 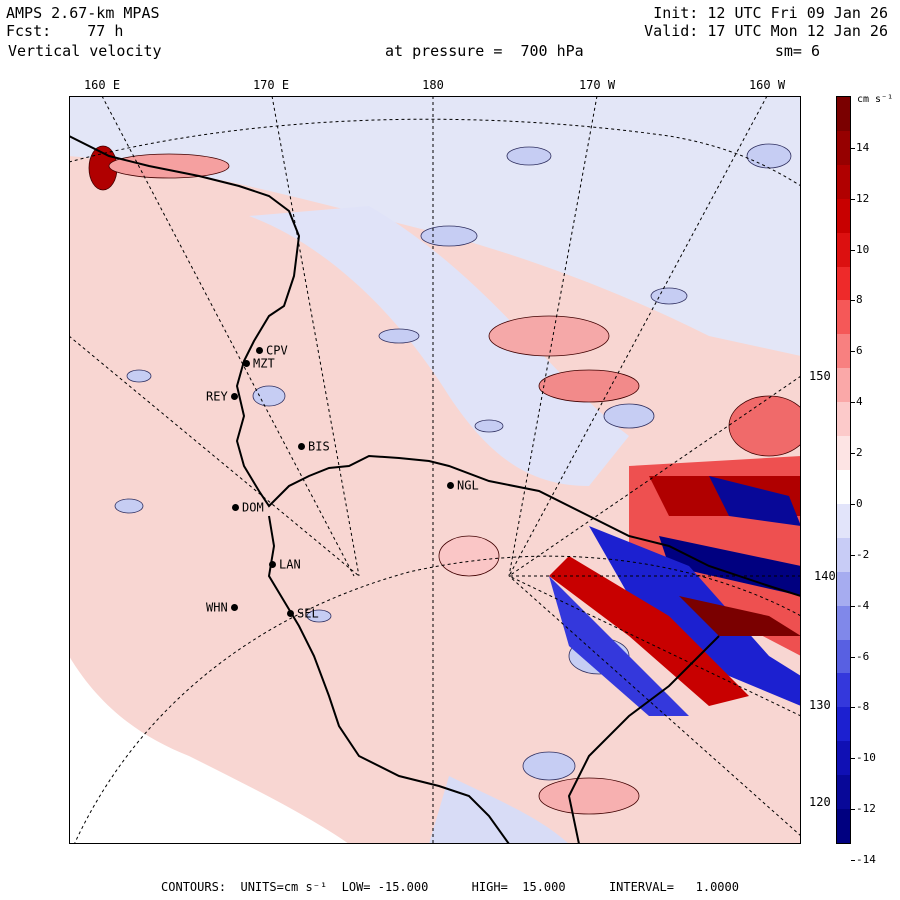 What do you see at coordinates (866, 758) in the screenshot?
I see `colorbar-tick-label: -10` at bounding box center [866, 758].